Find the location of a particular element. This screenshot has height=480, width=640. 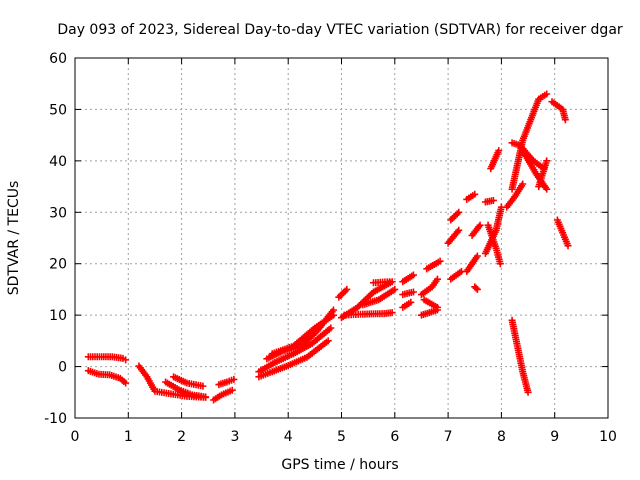

x-tick-label: 6 is located at coordinates (394, 437).